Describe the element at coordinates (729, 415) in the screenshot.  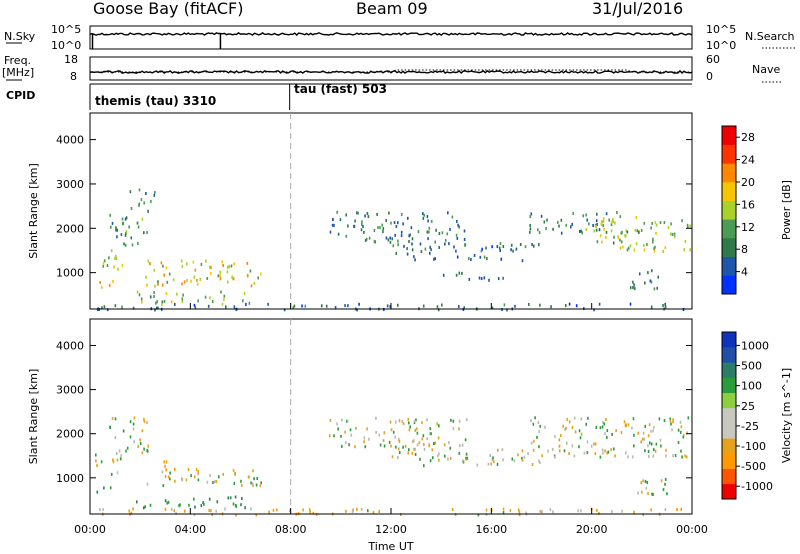
I see `colorbar-frame` at that location.